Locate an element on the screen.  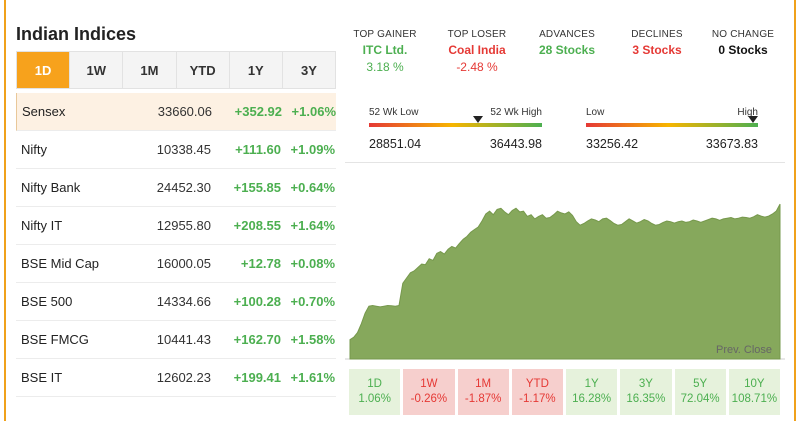
index-row: BSE Mid Cap 16000.05 +12.78 +0.08% is located at coordinates (176, 264).